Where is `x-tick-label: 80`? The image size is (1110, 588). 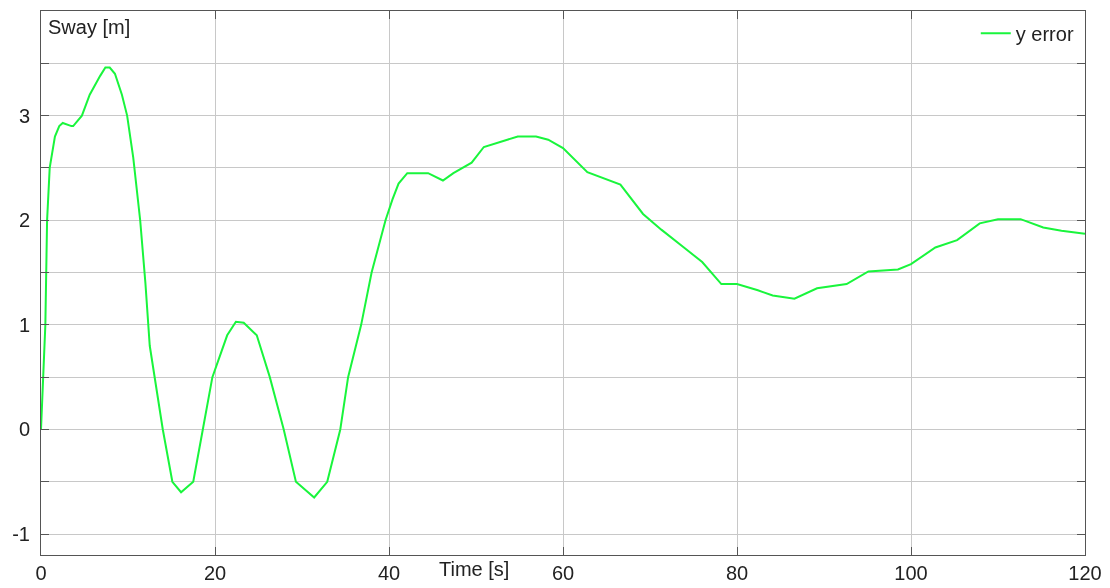 x-tick-label: 80 is located at coordinates (737, 573).